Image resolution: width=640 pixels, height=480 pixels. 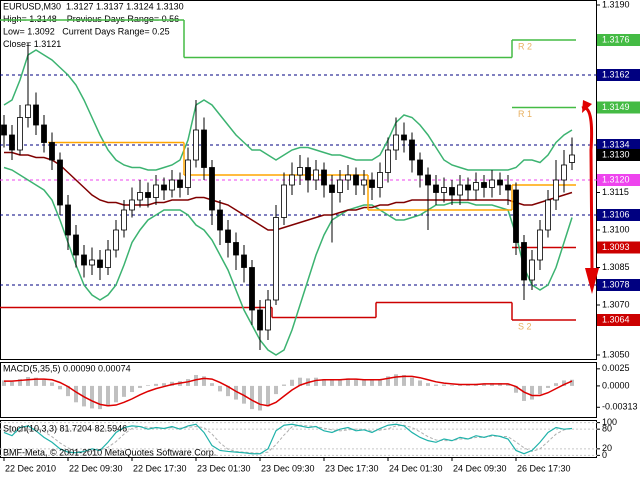 I want to click on price-marker-label: 1.3162, so click(x=616, y=74).